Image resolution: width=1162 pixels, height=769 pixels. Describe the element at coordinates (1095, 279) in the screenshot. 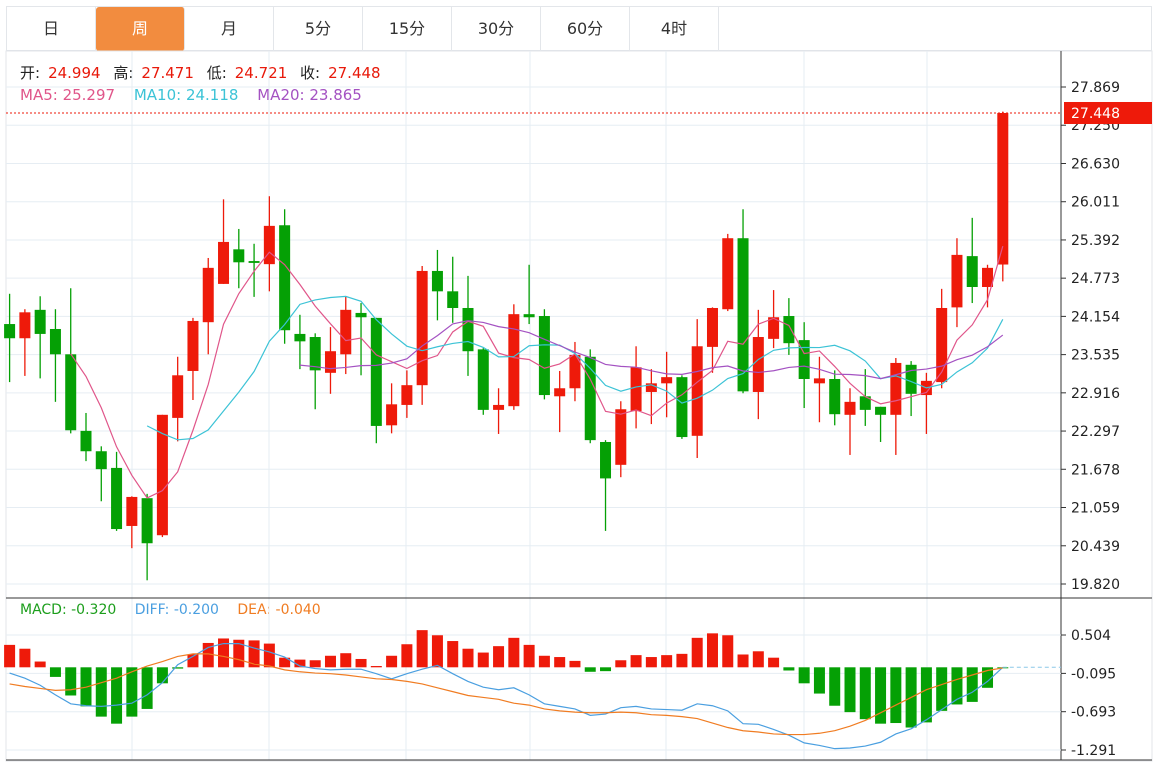

I see `price-tick-label: 24.773` at that location.